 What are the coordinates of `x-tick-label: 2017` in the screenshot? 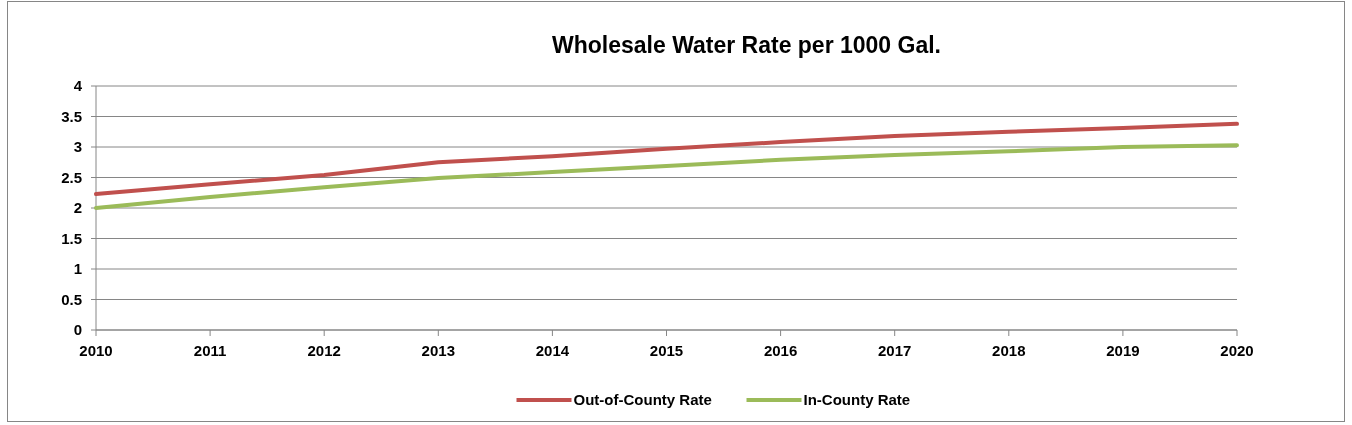 It's located at (895, 350).